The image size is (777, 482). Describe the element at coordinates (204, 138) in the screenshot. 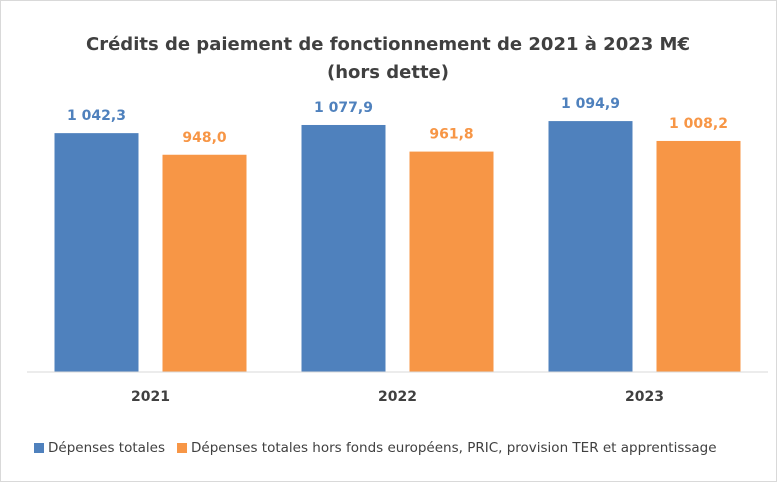

I see `value-label: 948,0` at that location.